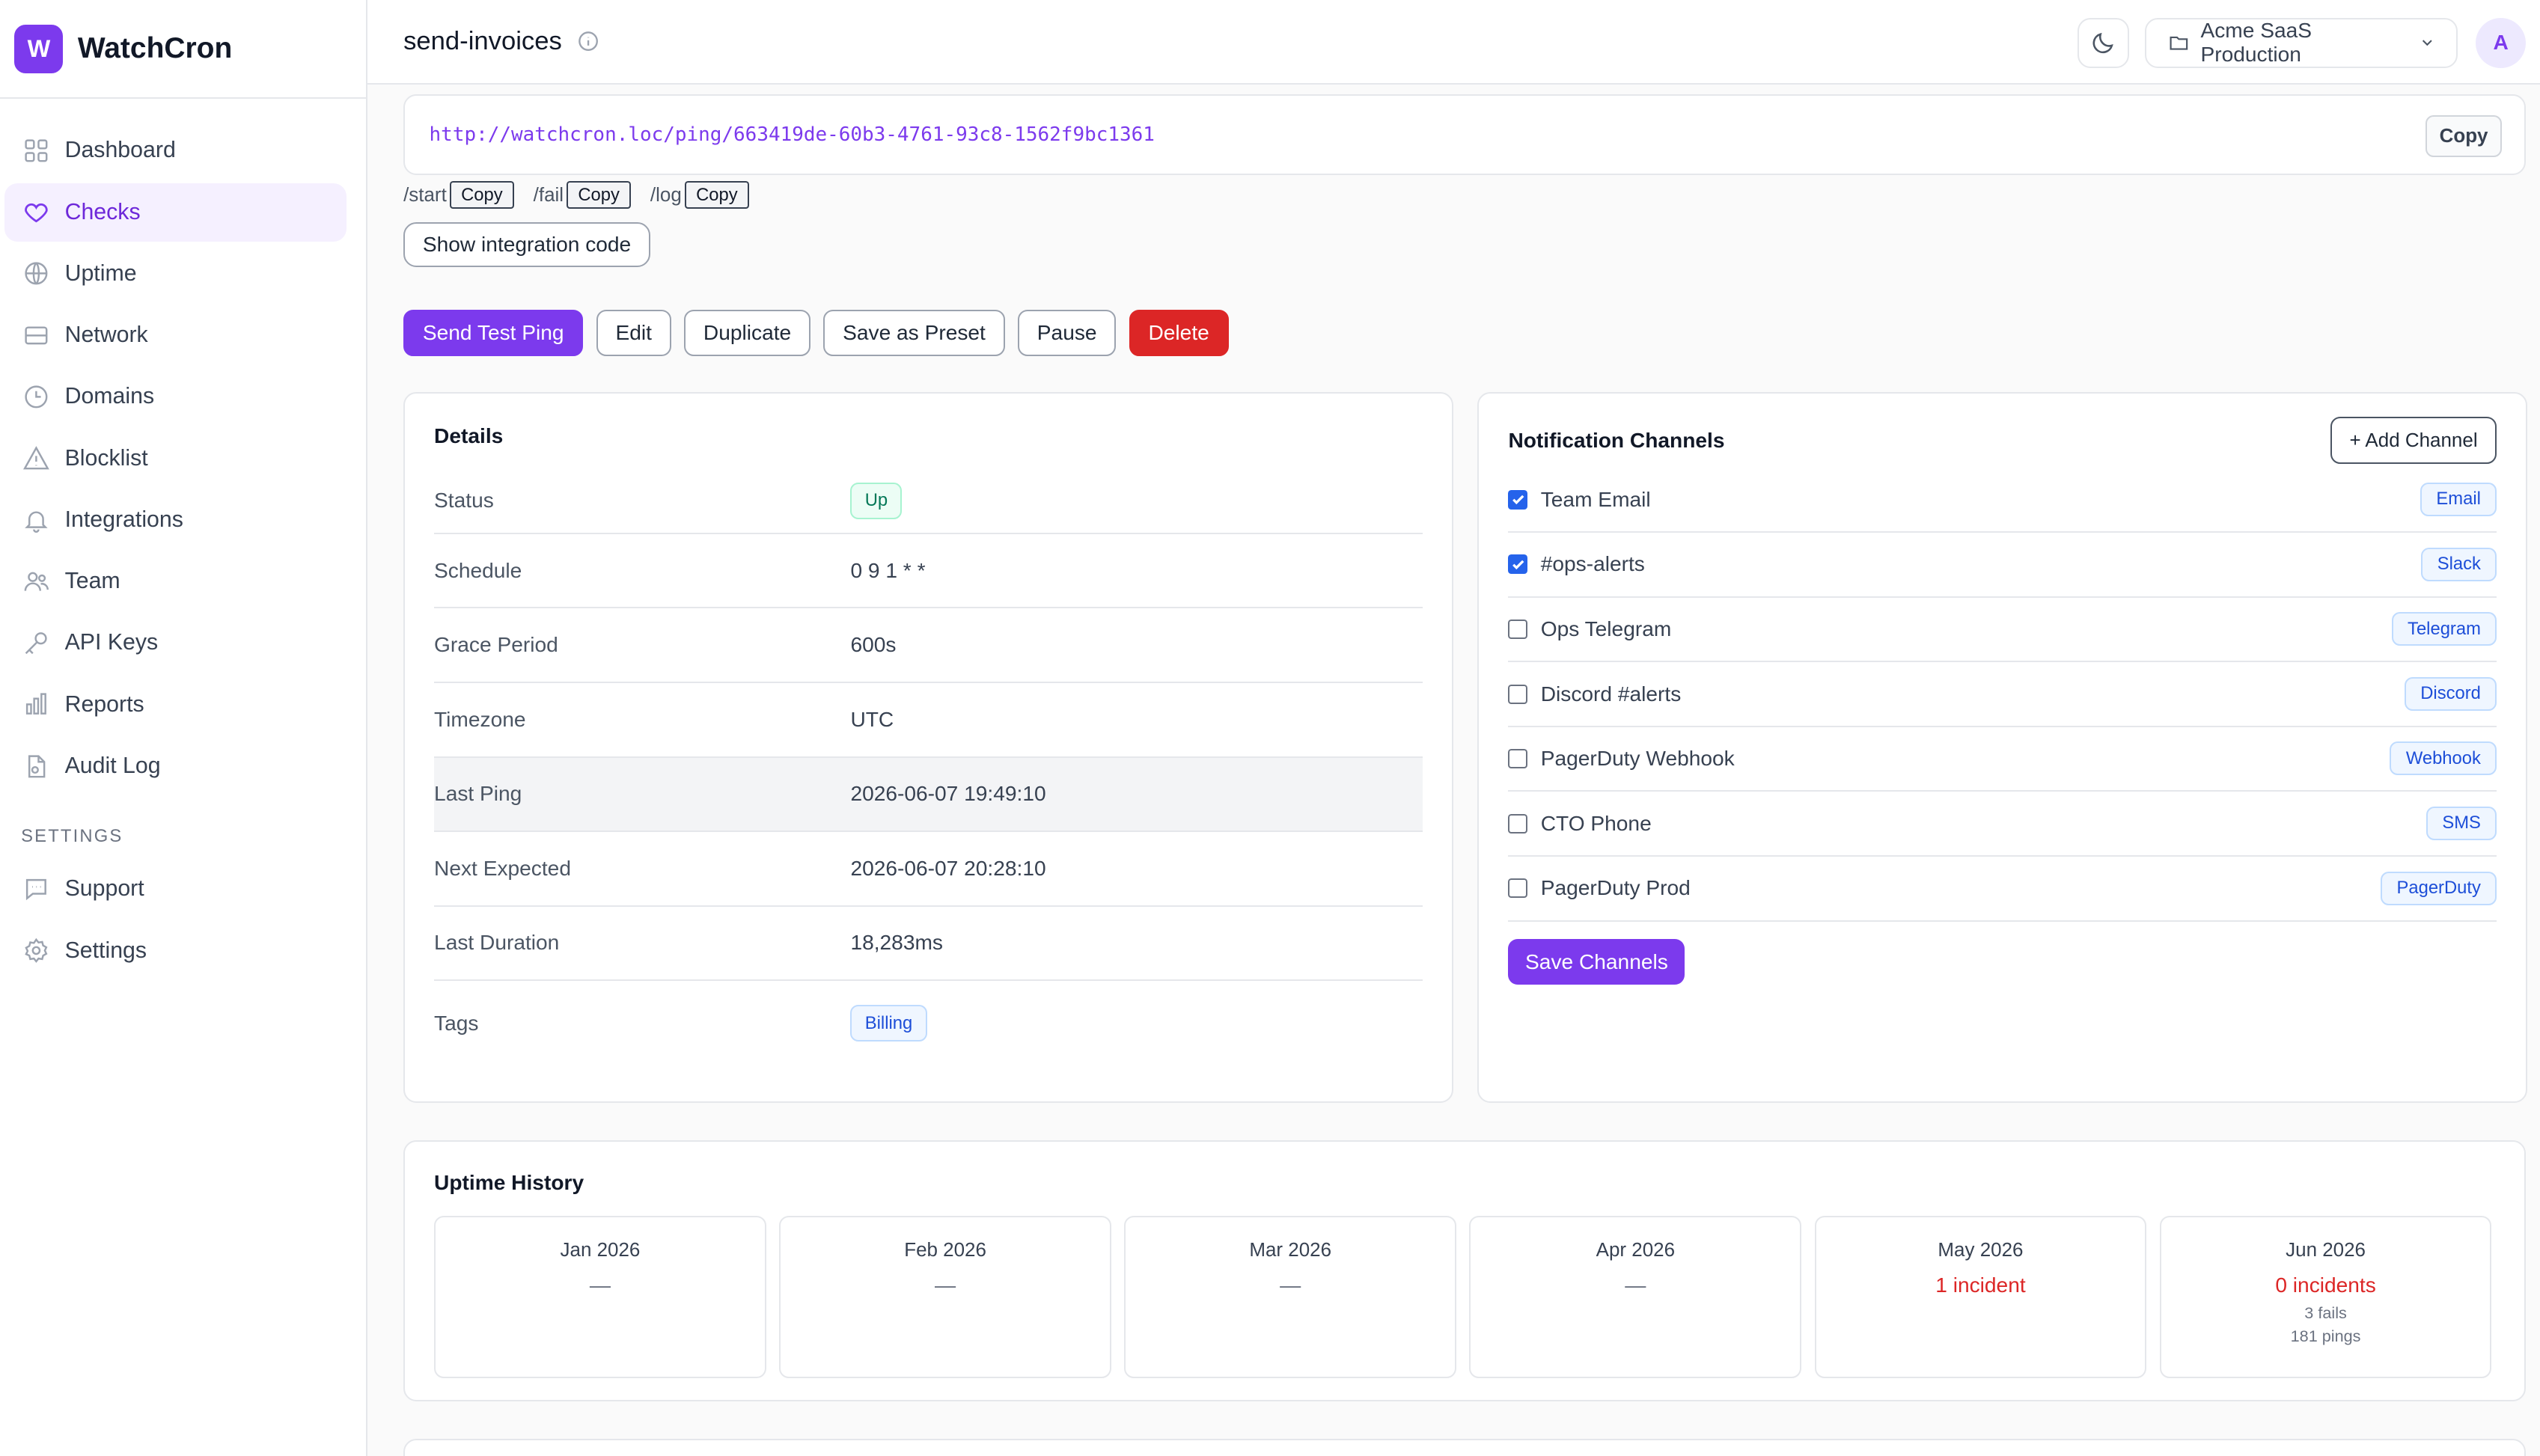 This screenshot has width=2540, height=1456. Describe the element at coordinates (155, 48) in the screenshot. I see `app-name: WatchCron` at that location.